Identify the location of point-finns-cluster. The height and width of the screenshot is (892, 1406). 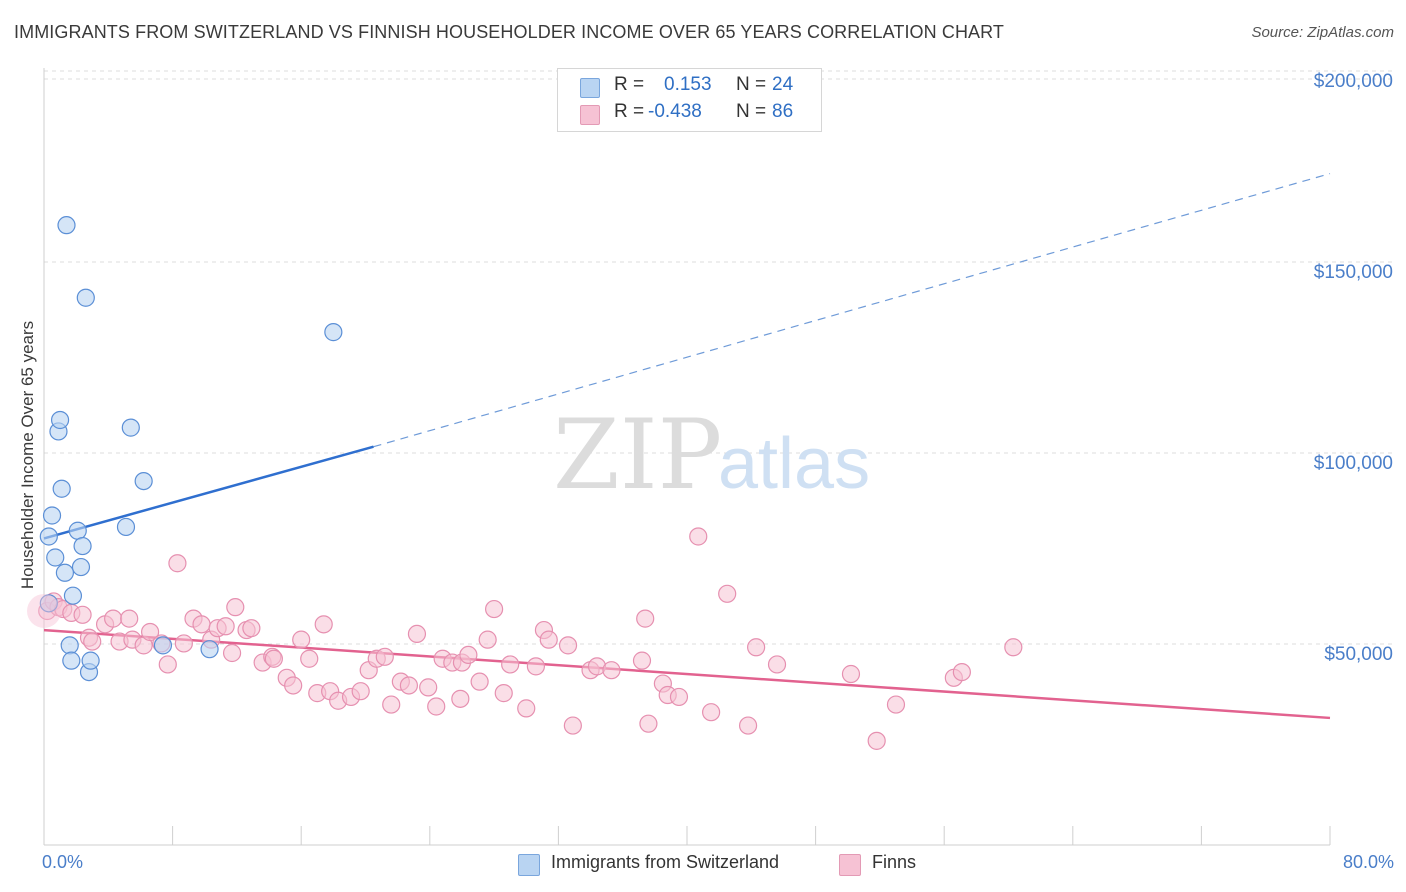
(44, 610).